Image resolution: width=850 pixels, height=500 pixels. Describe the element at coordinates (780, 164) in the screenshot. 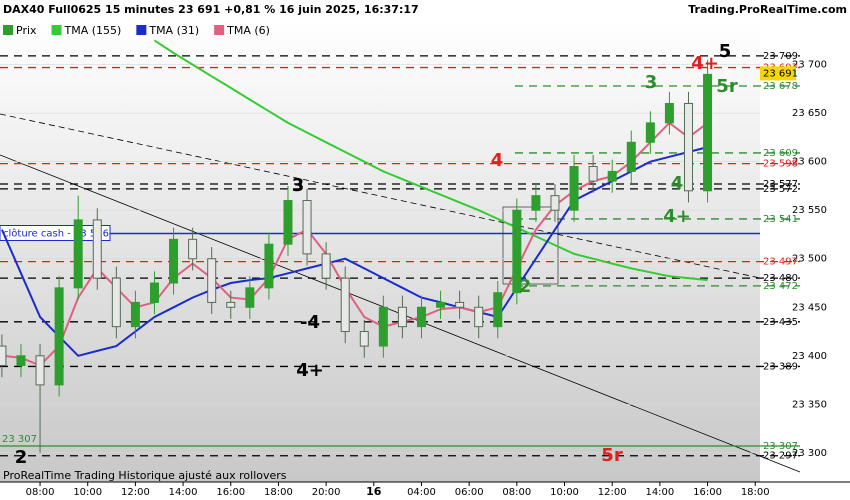

I see `level-label: 23 598` at that location.